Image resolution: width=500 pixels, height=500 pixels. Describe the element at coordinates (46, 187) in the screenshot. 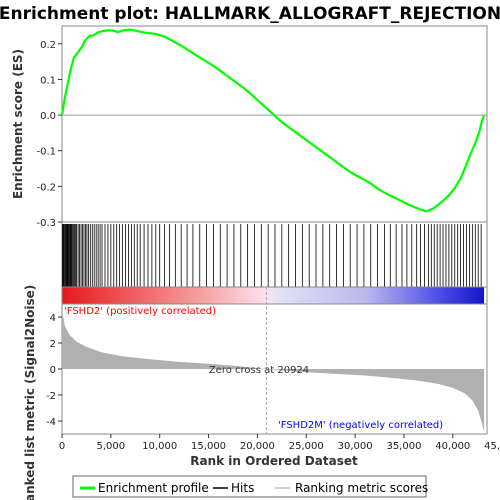

I see `es-y-tick-label: -0.2` at that location.